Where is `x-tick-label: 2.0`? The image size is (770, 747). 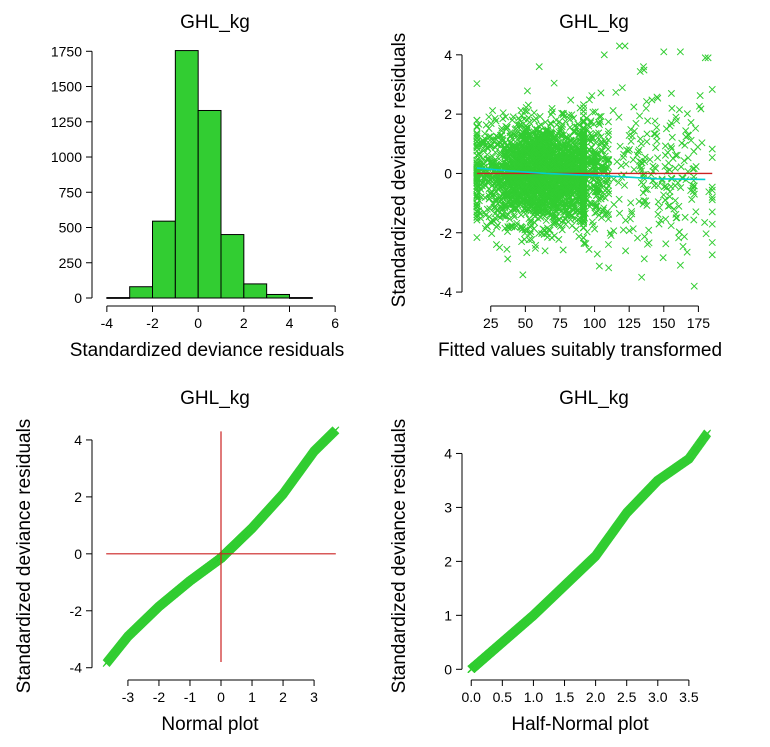
x-tick-label: 2.0 is located at coordinates (596, 697).